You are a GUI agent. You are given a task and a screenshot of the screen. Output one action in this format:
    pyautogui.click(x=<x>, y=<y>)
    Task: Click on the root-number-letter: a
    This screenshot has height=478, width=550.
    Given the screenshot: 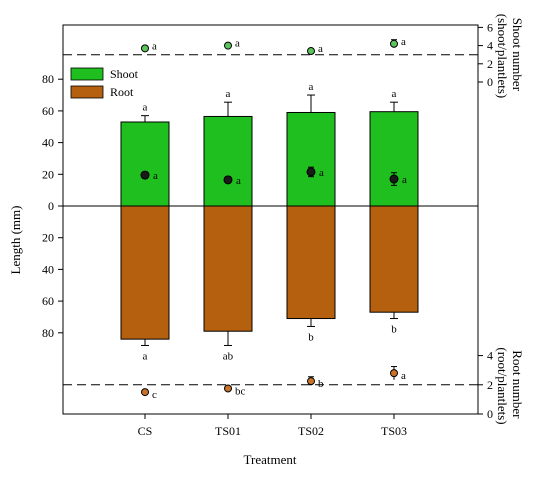 What is the action you would take?
    pyautogui.click(x=403, y=376)
    